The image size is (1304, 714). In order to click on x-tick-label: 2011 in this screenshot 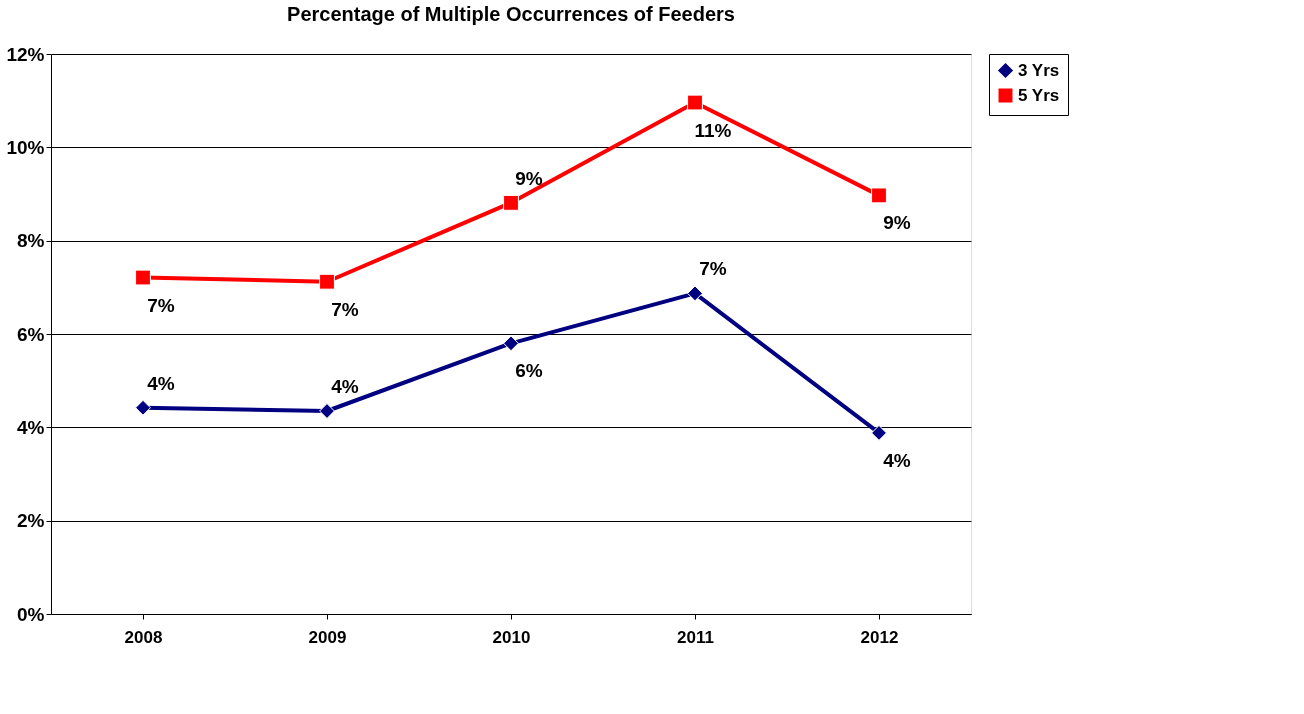, I will do `click(695, 637)`.